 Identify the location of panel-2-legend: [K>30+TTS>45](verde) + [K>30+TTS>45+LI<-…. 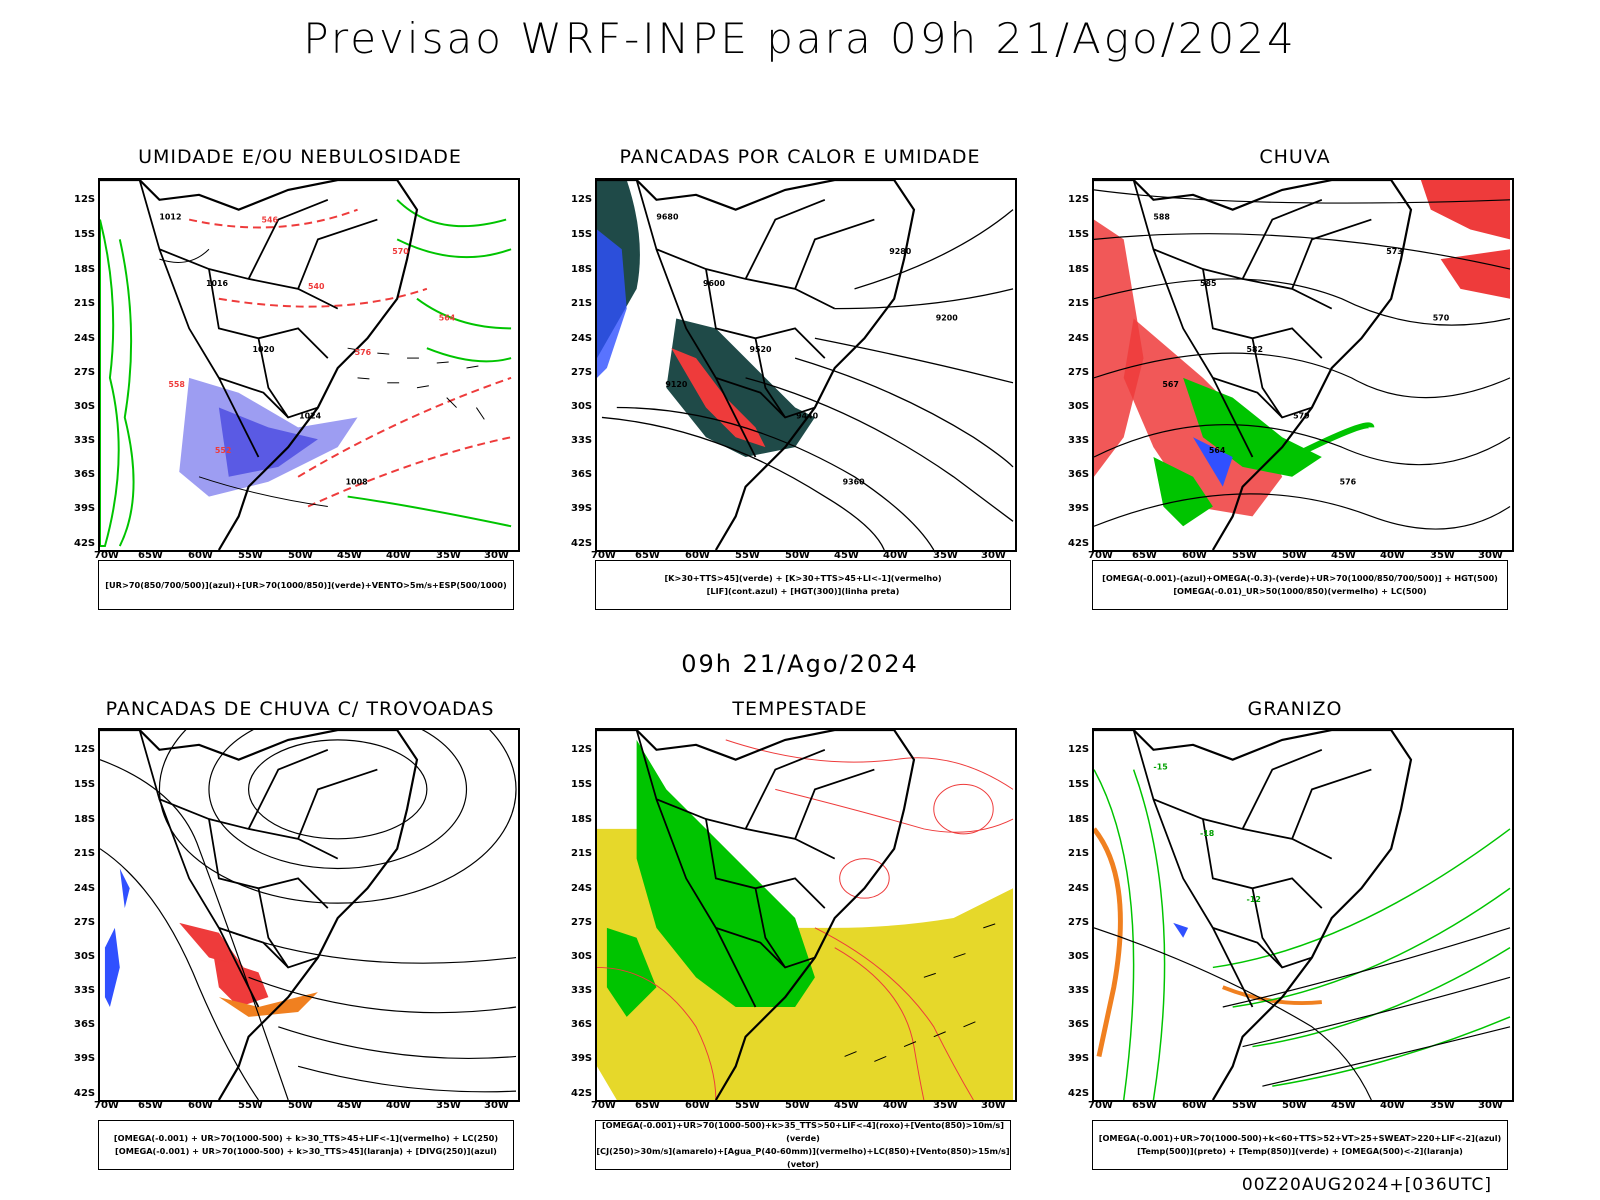
(803, 585).